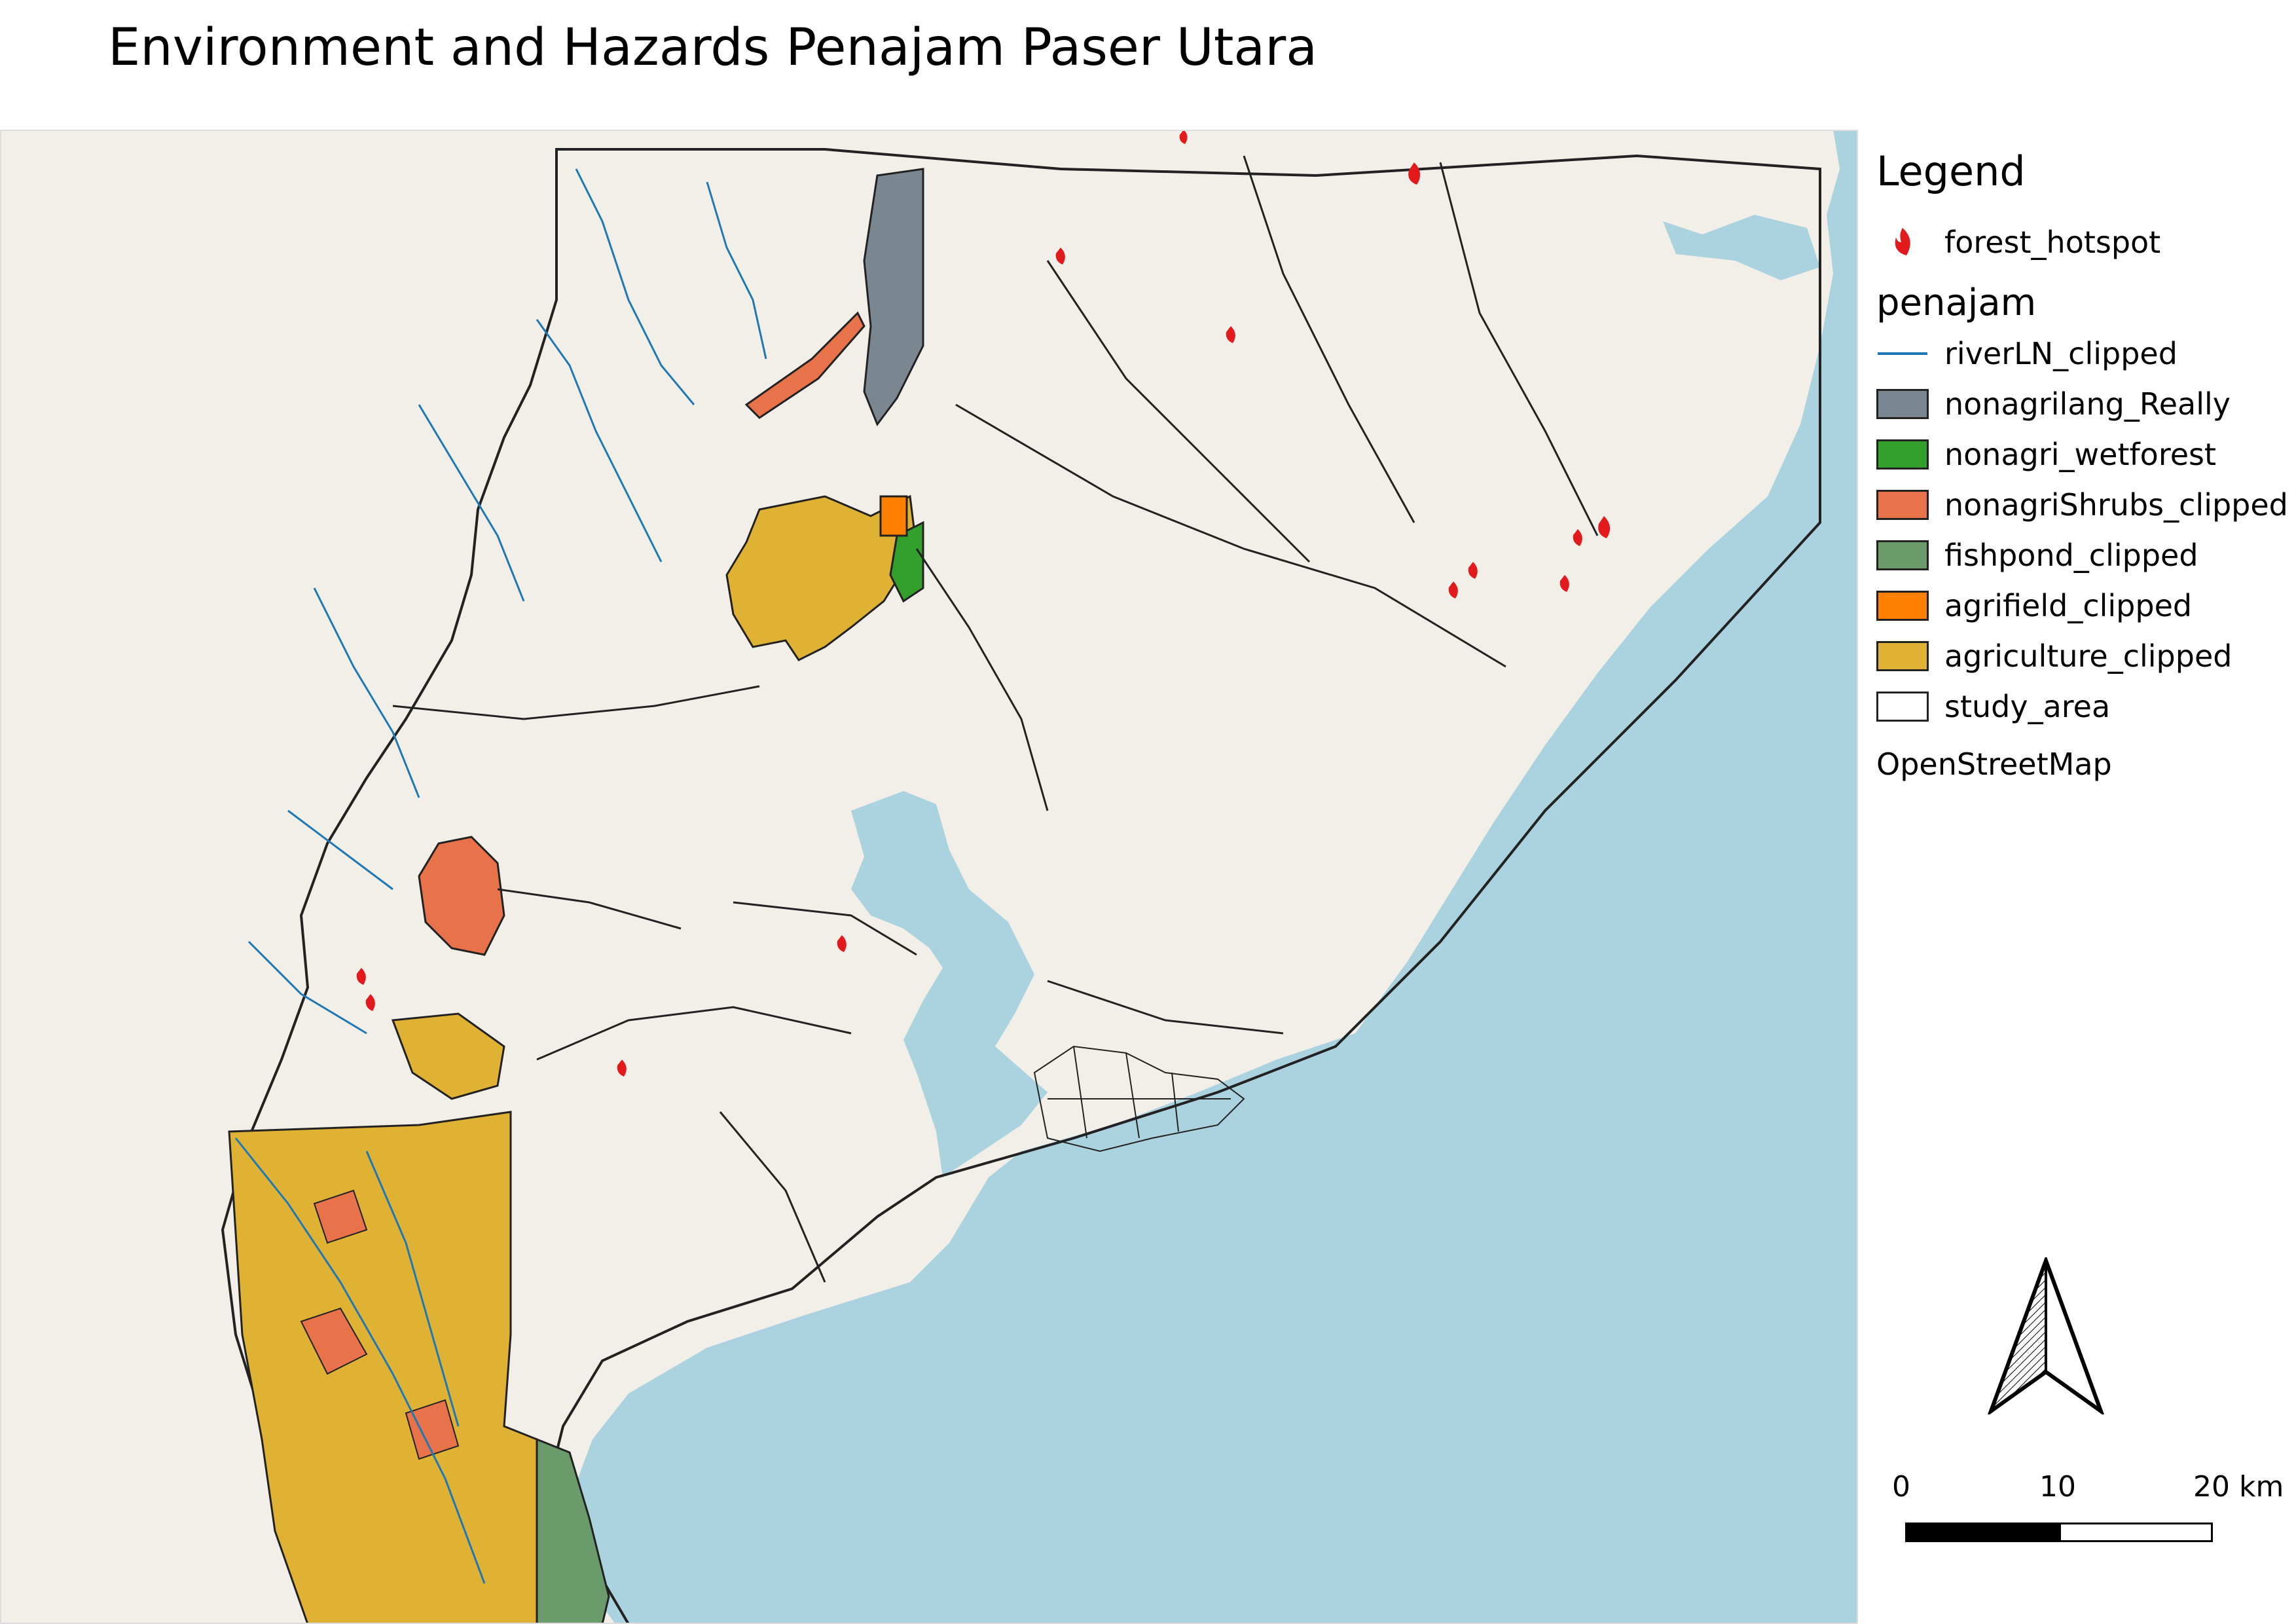 This screenshot has height=1624, width=2296. I want to click on legend-label: study_area, so click(2027, 706).